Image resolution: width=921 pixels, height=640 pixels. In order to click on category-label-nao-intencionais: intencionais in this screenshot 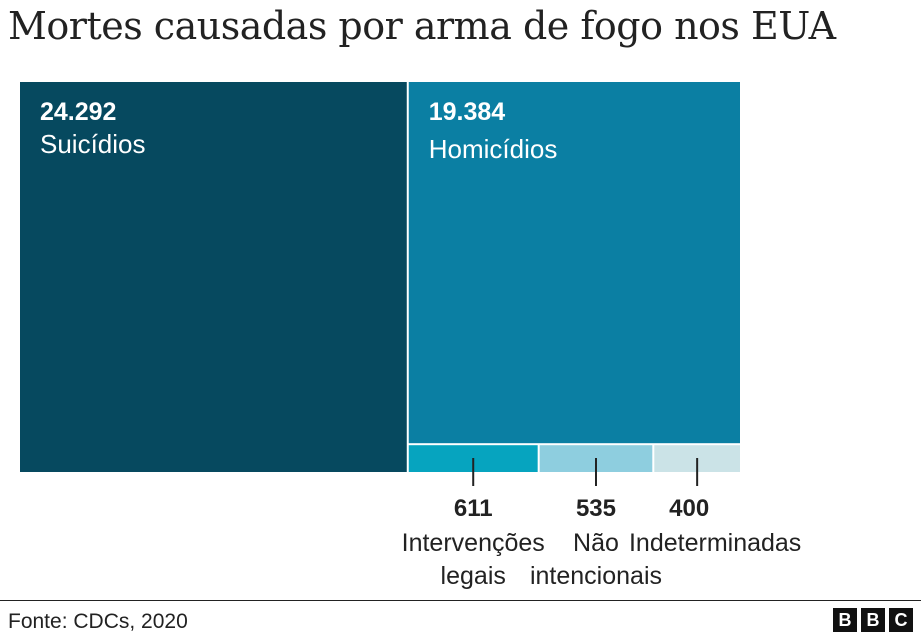, I will do `click(596, 576)`.